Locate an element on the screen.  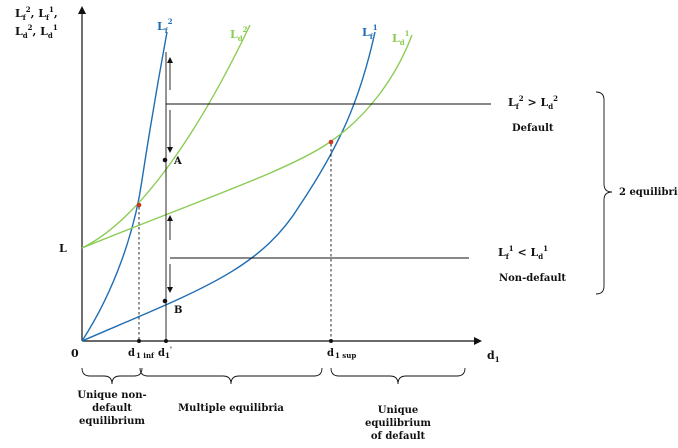
label-ld2: Ld2 is located at coordinates (239, 34).